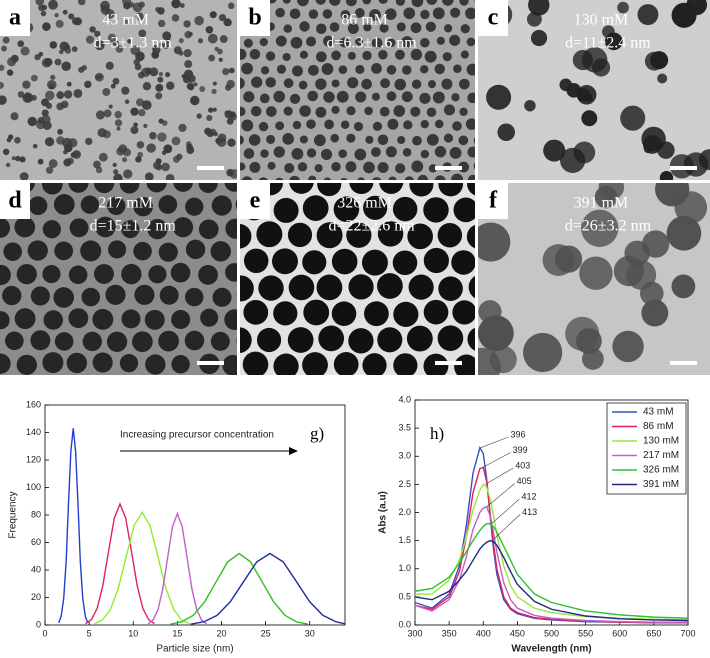  Describe the element at coordinates (653, 633) in the screenshot. I see `x-tick-label: 650` at that location.